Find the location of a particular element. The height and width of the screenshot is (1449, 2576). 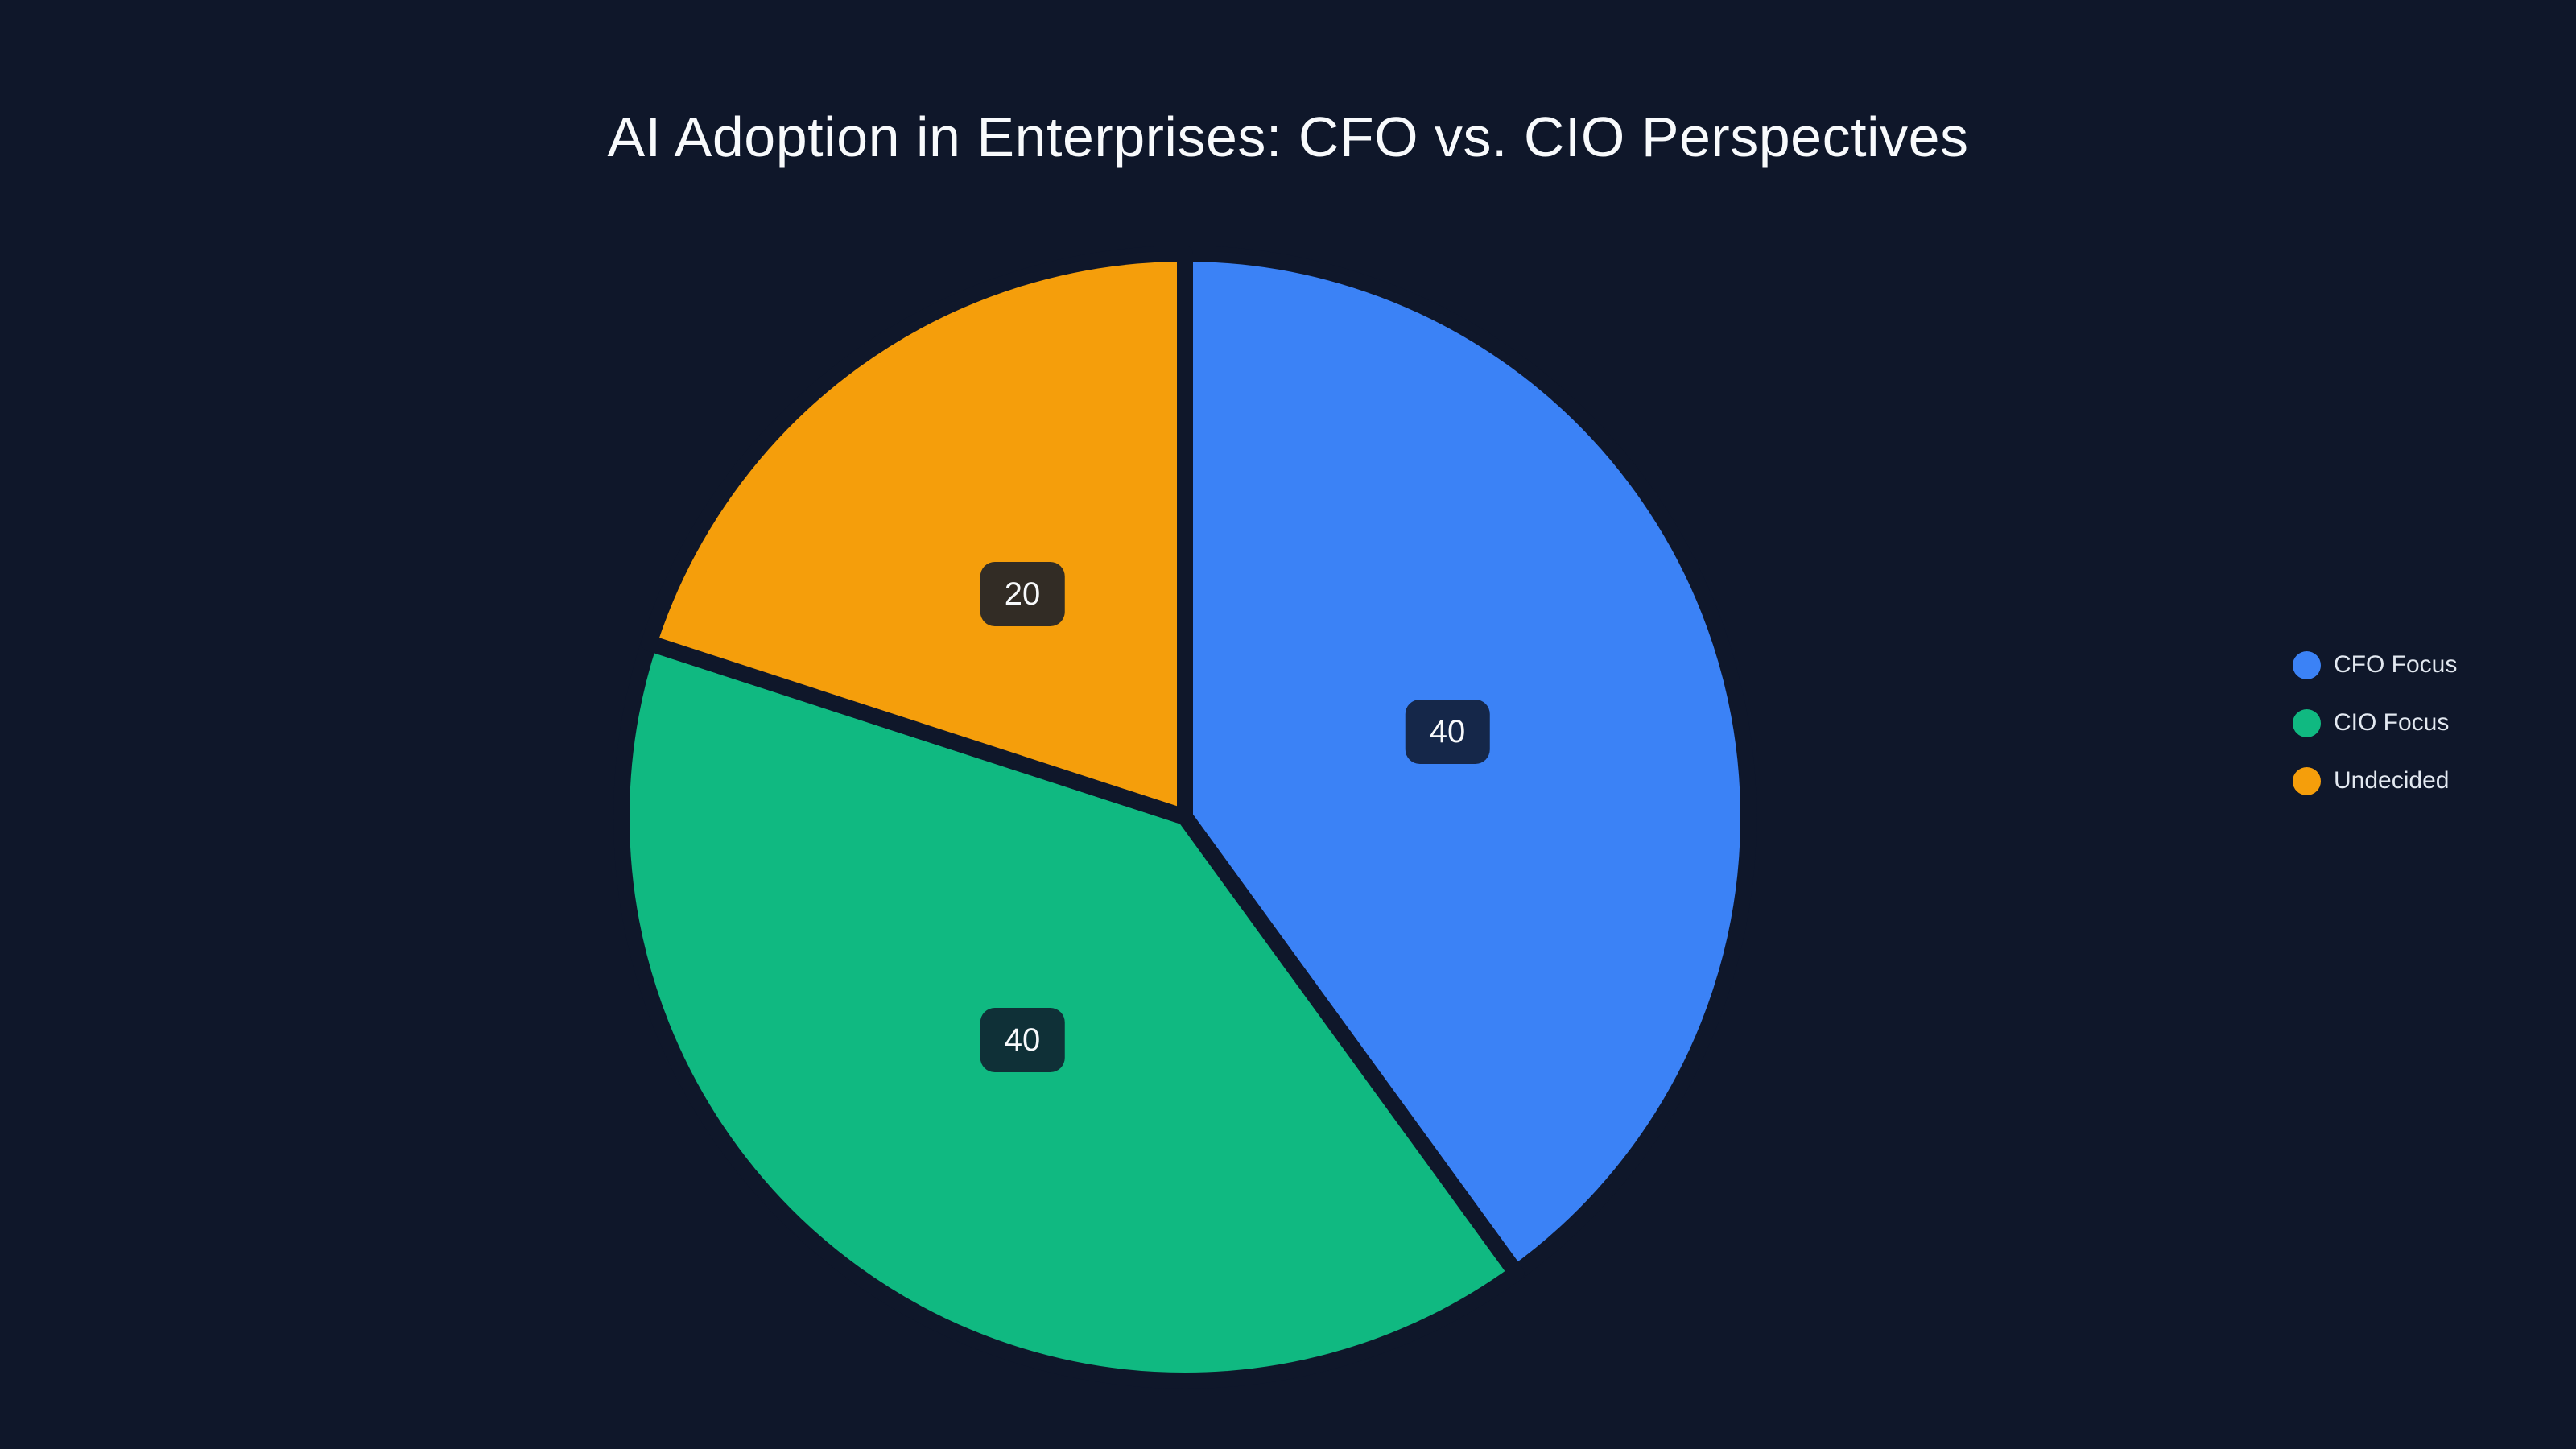

legend-marker-cio-focus-icon is located at coordinates (2307, 722).